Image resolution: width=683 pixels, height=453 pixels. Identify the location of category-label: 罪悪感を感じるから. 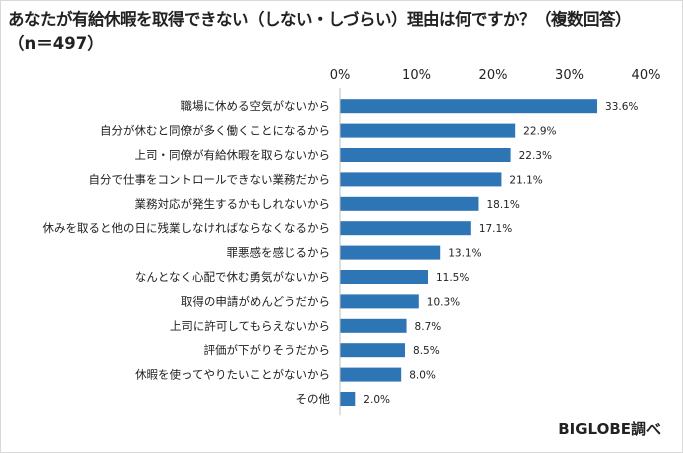
(279, 253).